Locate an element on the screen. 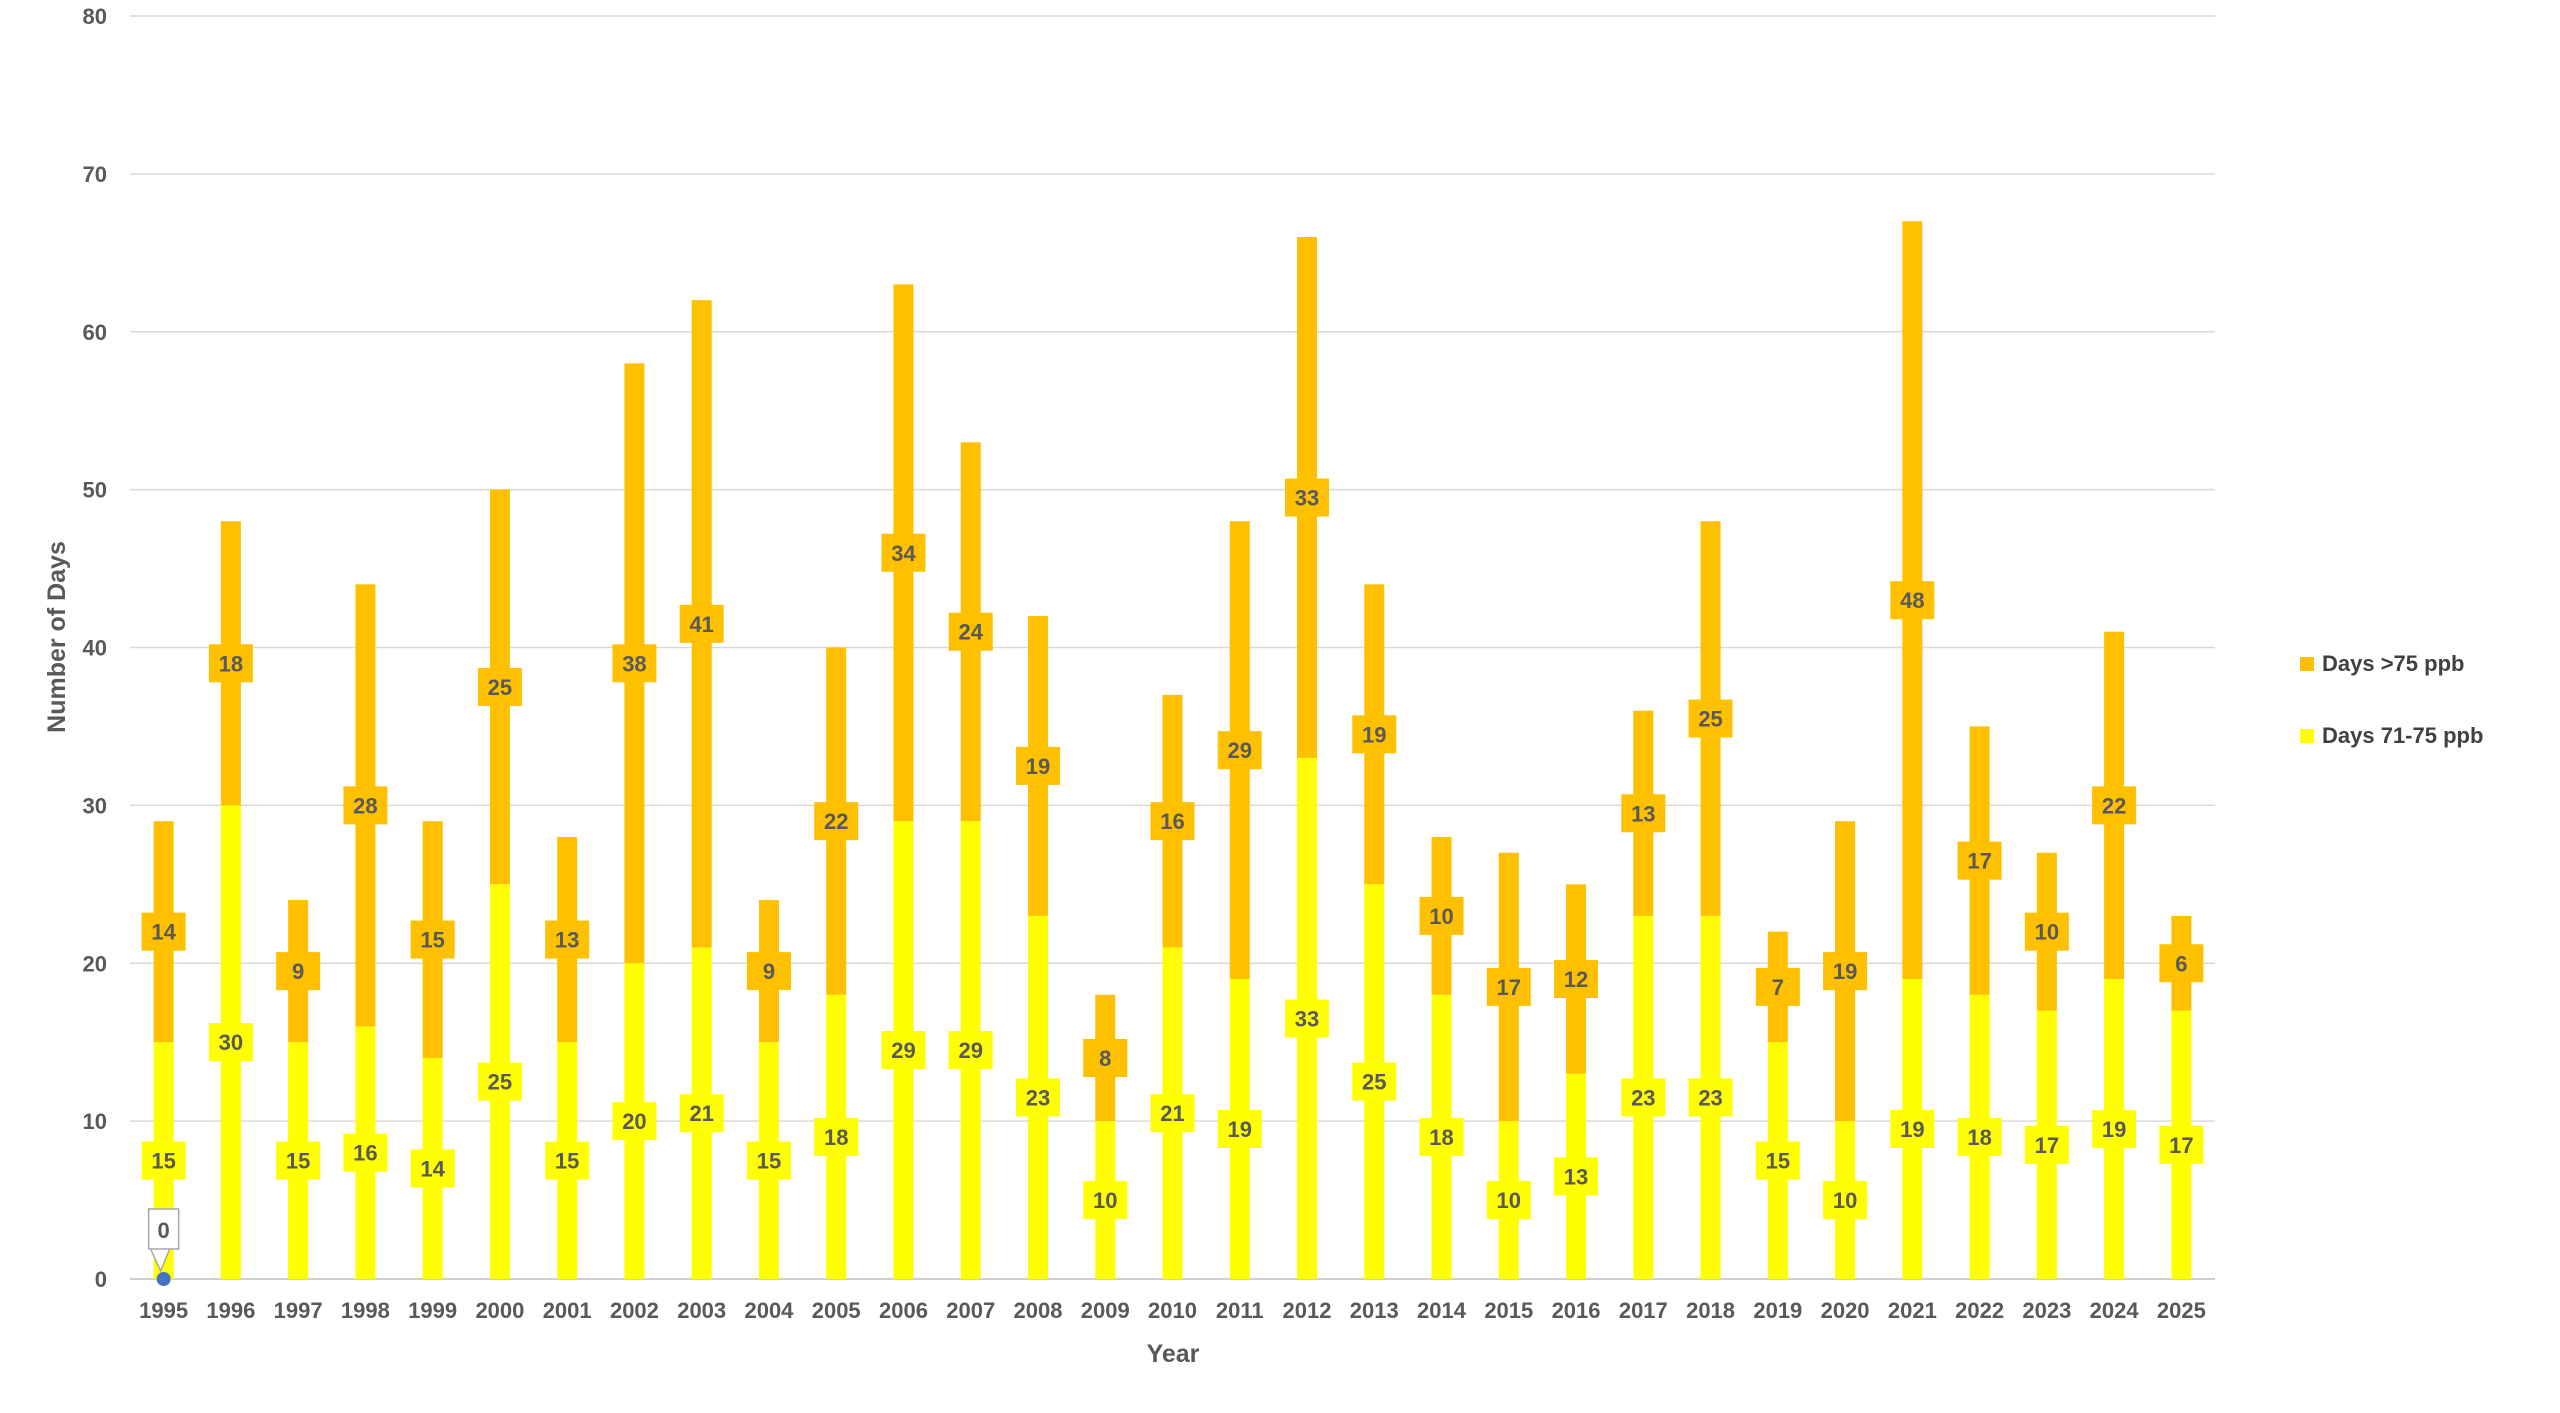  x-tick-label: 2014 is located at coordinates (1442, 1310).